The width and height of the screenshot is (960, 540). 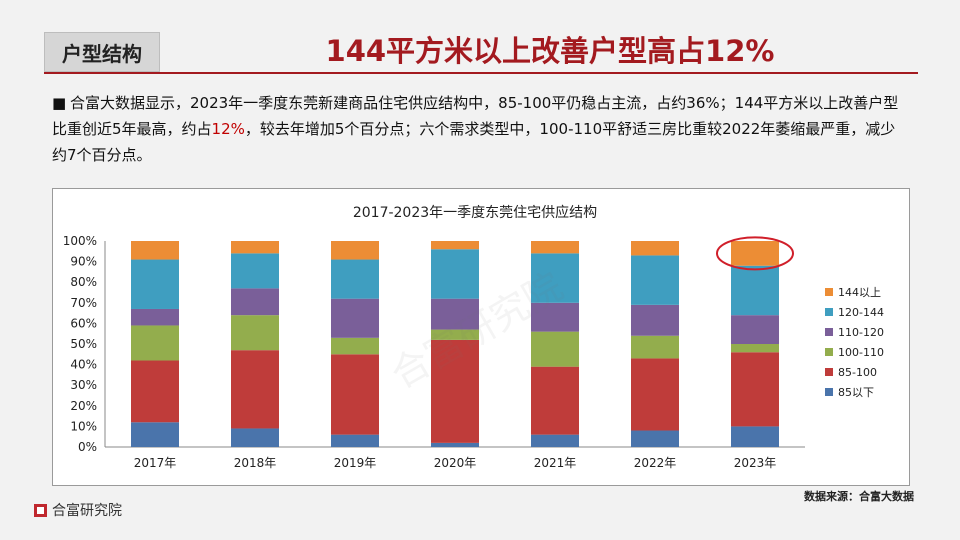 What do you see at coordinates (481, 73) in the screenshot?
I see `title-divider` at bounding box center [481, 73].